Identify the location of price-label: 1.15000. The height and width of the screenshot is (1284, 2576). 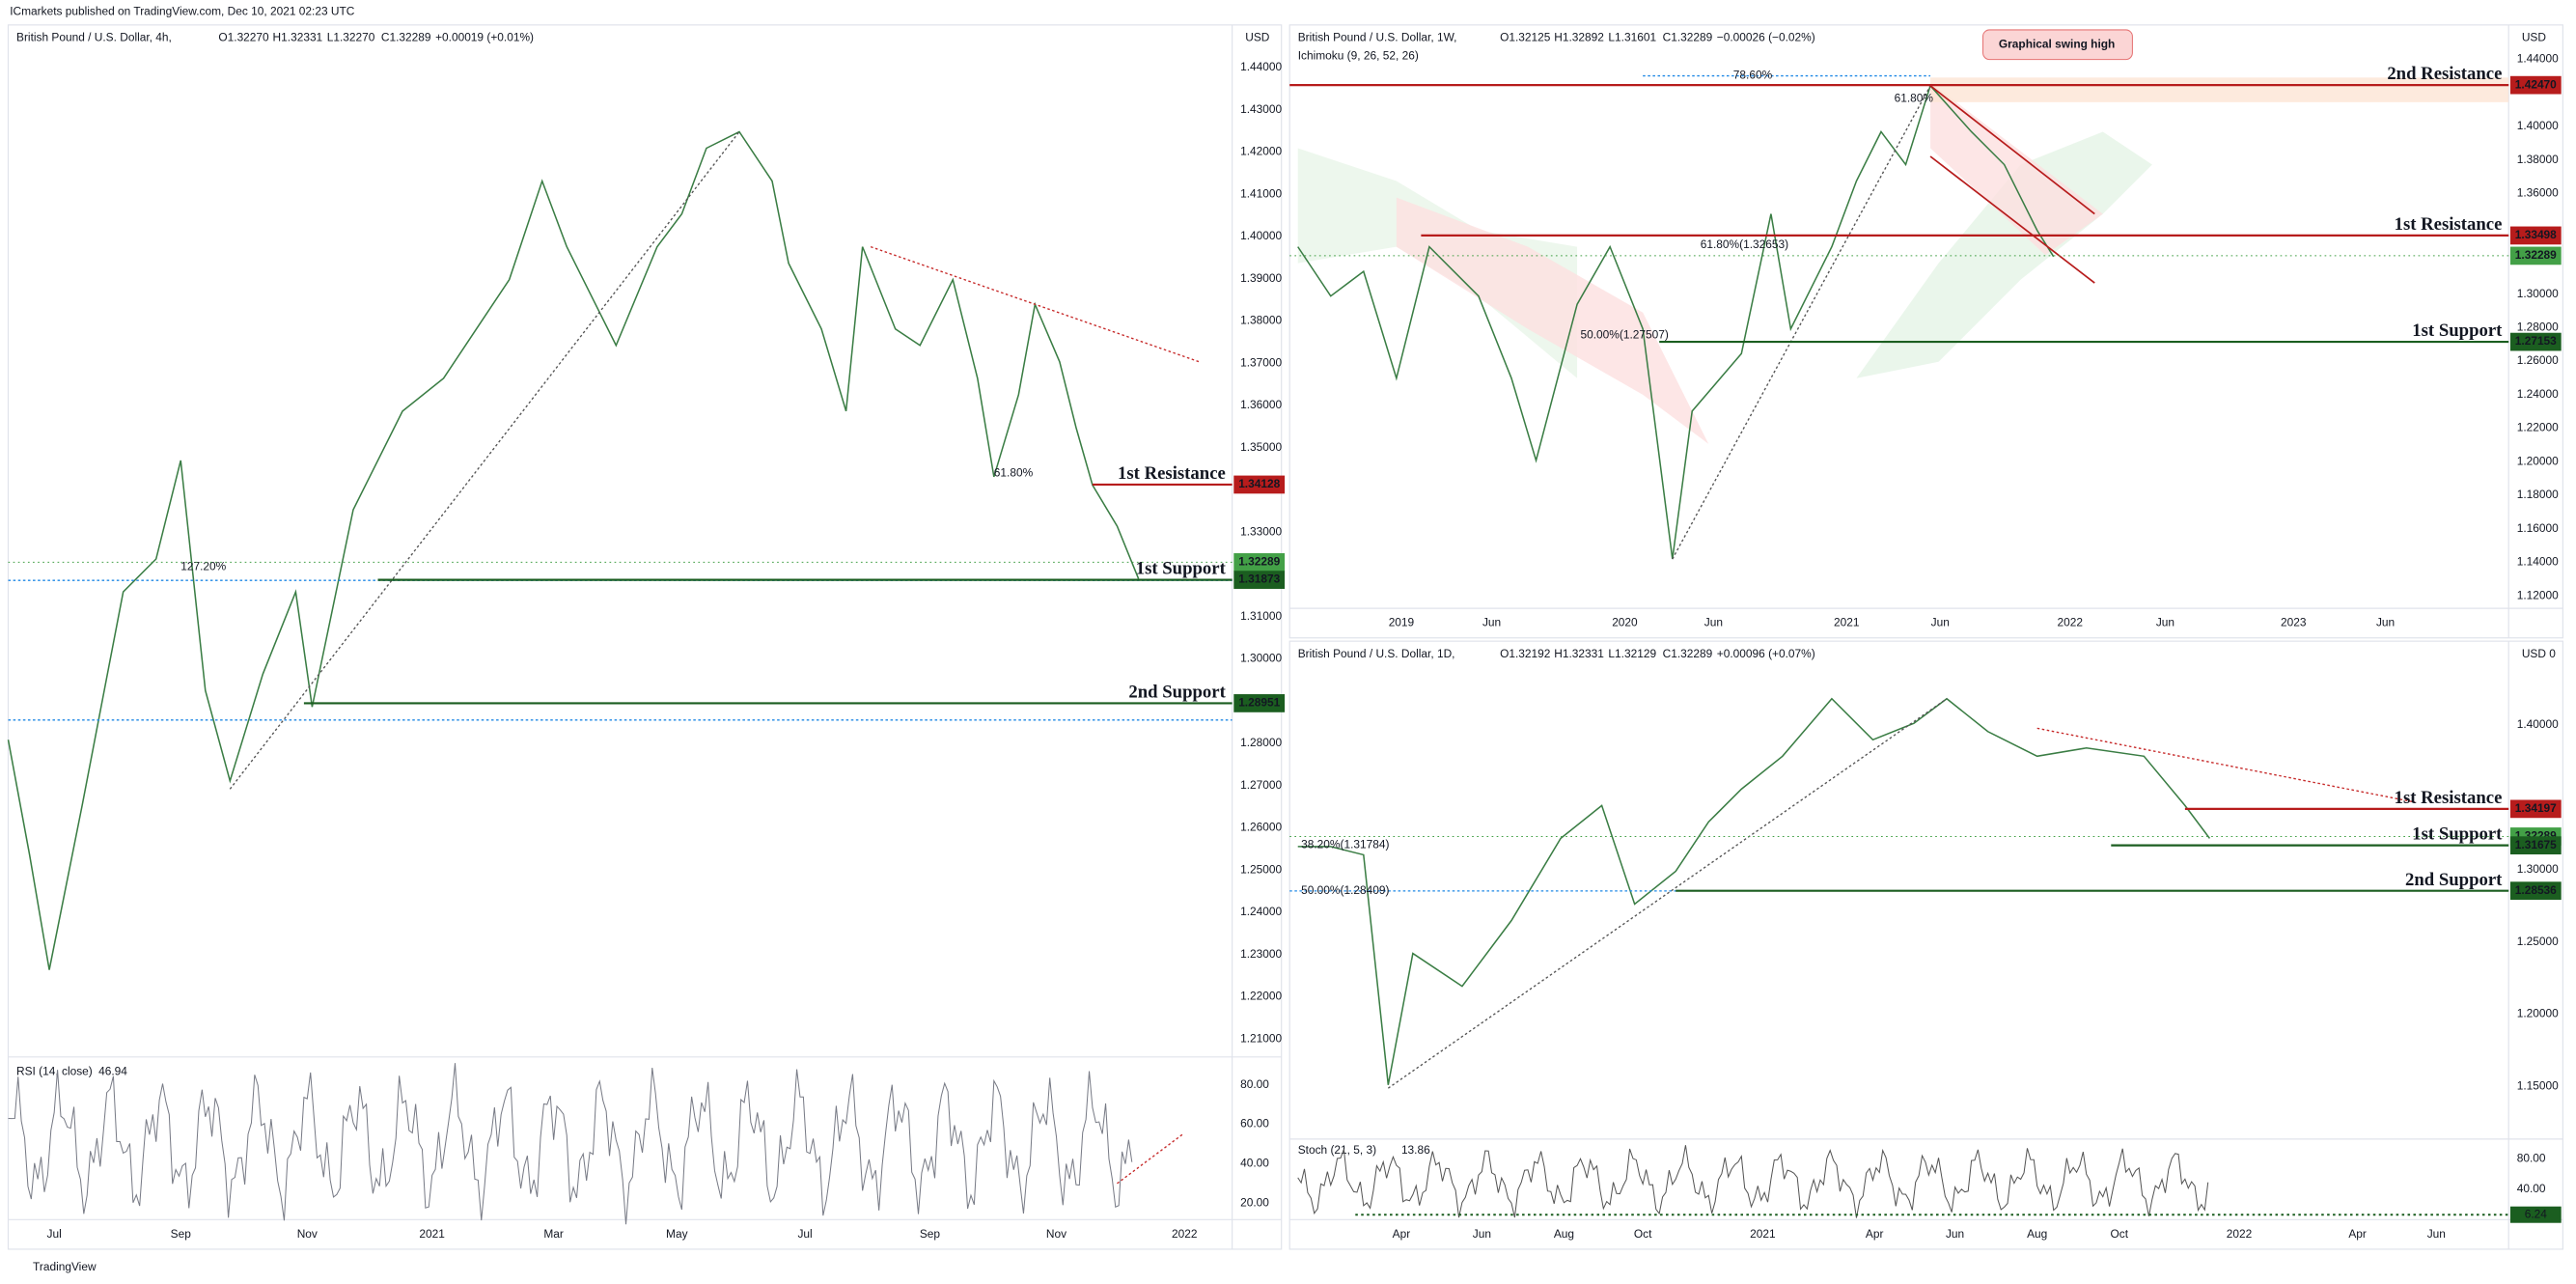
(2538, 1086).